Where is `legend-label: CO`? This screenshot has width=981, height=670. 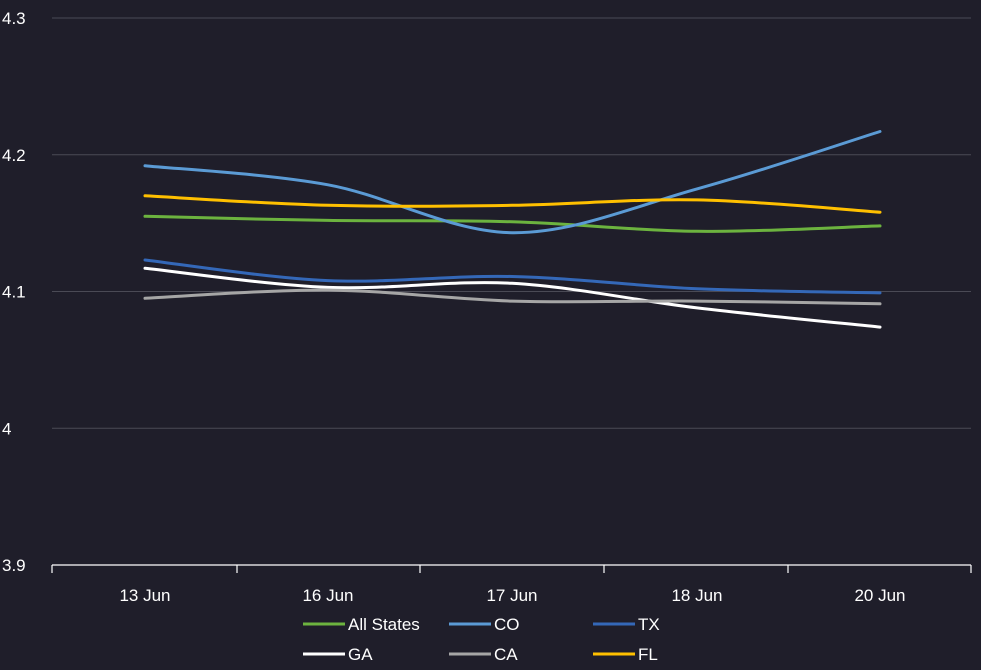 legend-label: CO is located at coordinates (507, 624).